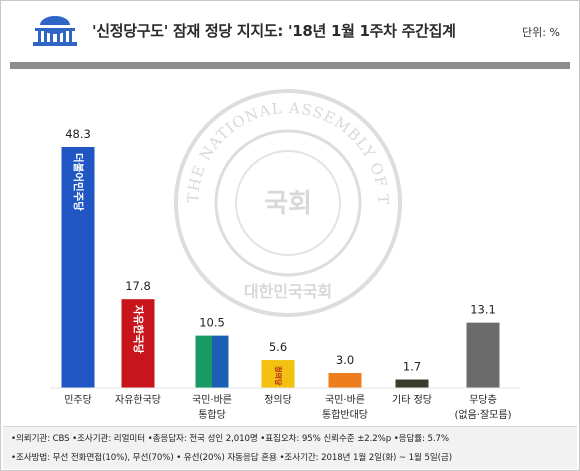 This screenshot has height=471, width=580. What do you see at coordinates (345, 400) in the screenshot?
I see `category-label-5-line-1: 국민·바른` at bounding box center [345, 400].